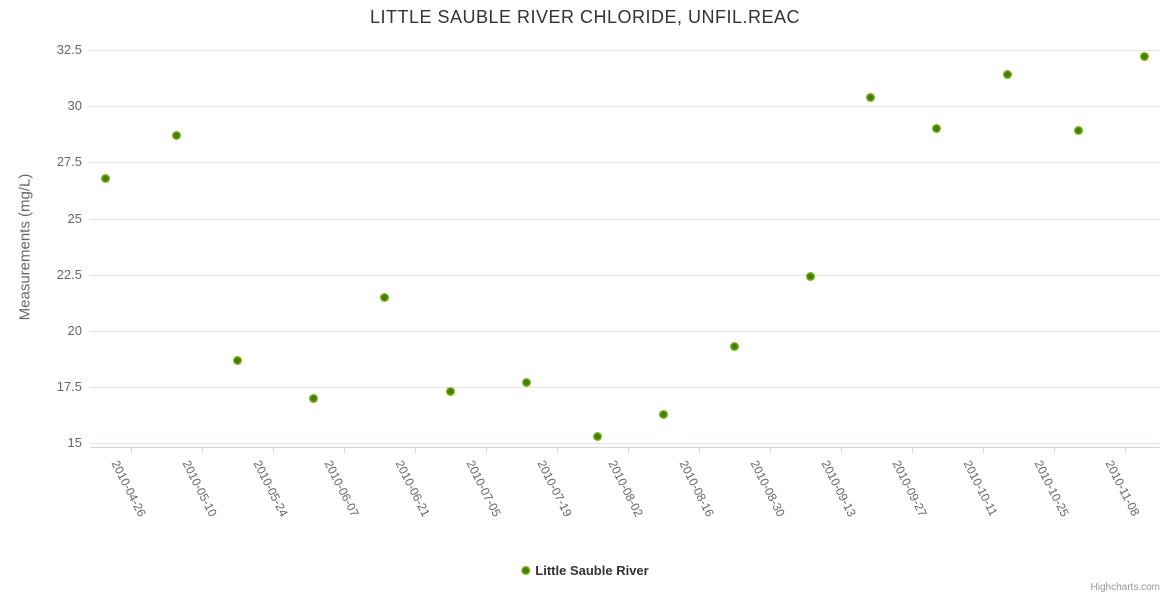 The width and height of the screenshot is (1170, 600). What do you see at coordinates (838, 489) in the screenshot?
I see `x-axis-tick-label: 2010-09-13` at bounding box center [838, 489].